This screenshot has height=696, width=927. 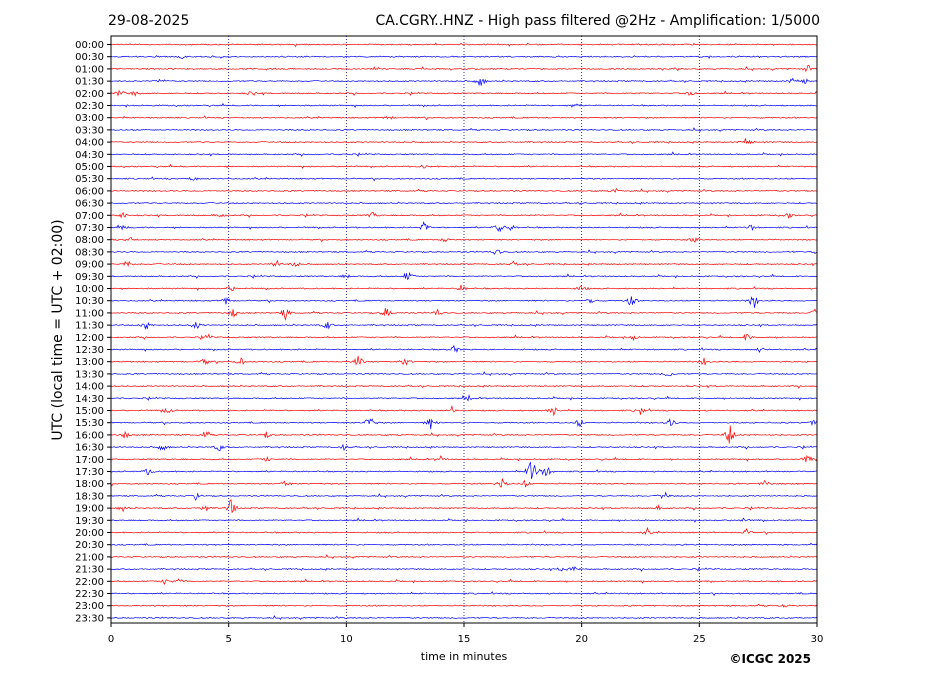 What do you see at coordinates (464, 434) in the screenshot?
I see `trace-row-16:00` at bounding box center [464, 434].